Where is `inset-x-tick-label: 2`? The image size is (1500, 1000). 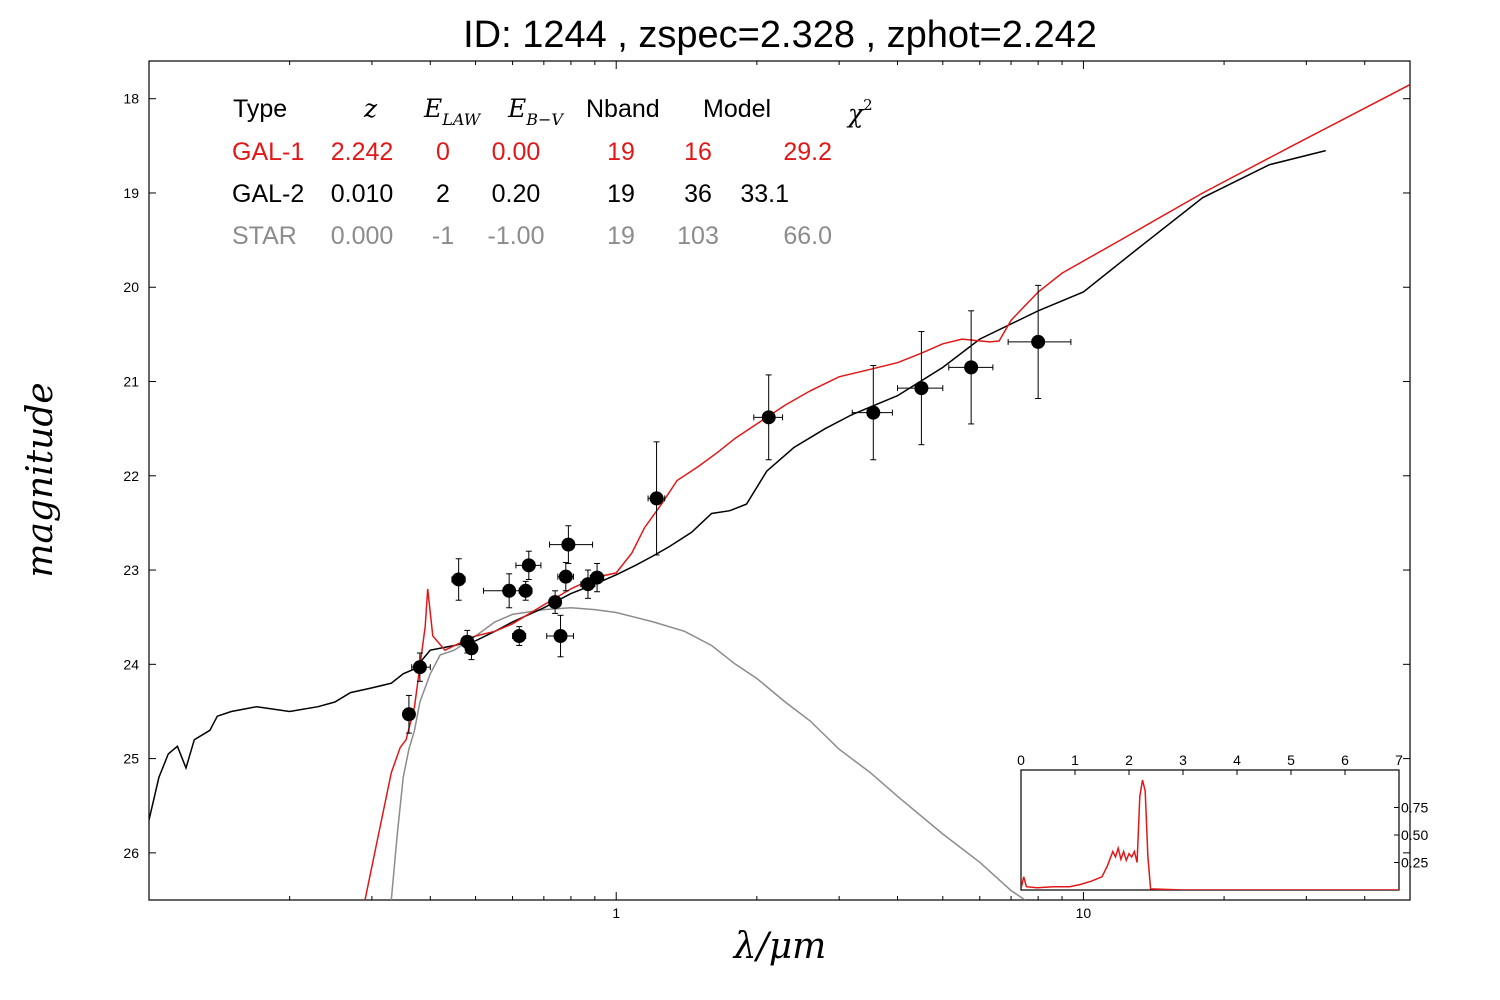 inset-x-tick-label: 2 is located at coordinates (1129, 760).